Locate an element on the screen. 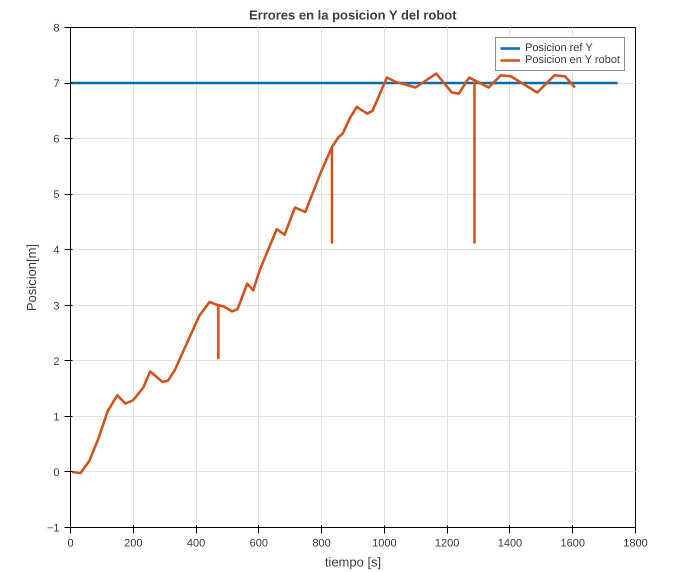  x-tick-label: 1600 is located at coordinates (572, 544).